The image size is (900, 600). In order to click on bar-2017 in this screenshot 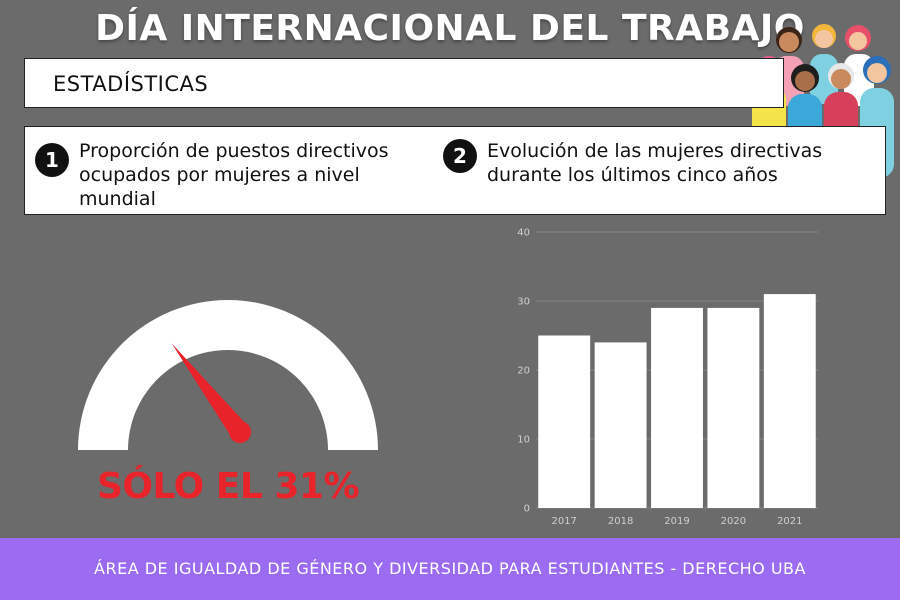, I will do `click(564, 421)`.